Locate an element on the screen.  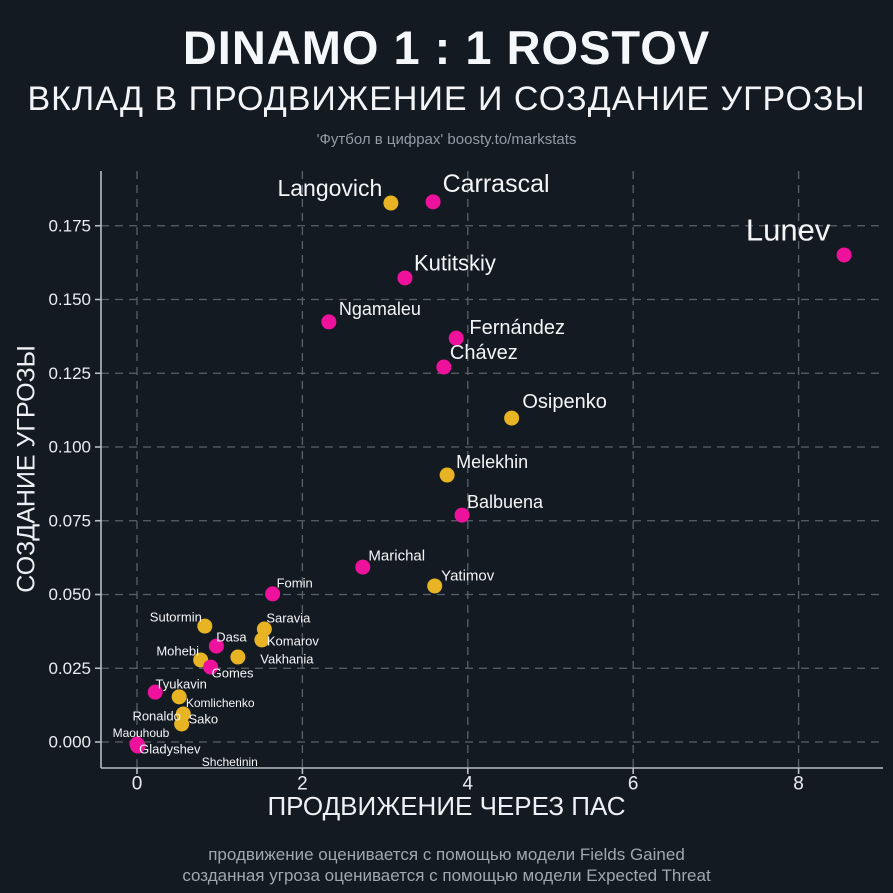
y-tick-label: 0.025 is located at coordinates (69, 668).